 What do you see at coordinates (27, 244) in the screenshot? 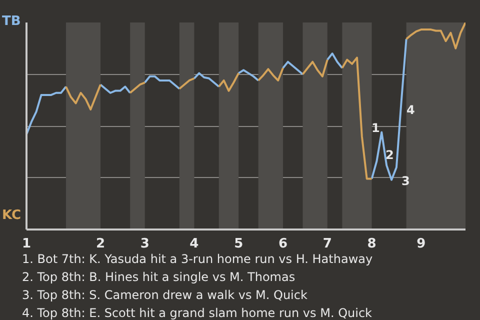
I see `x-tick-label: 1` at bounding box center [27, 244].